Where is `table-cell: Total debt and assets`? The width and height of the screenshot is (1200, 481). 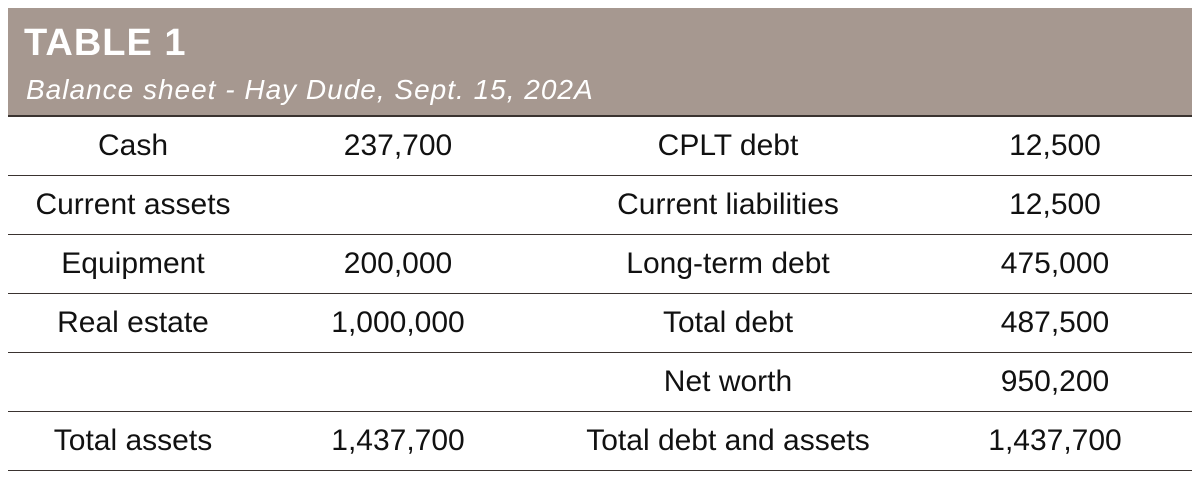 table-cell: Total debt and assets is located at coordinates (728, 441).